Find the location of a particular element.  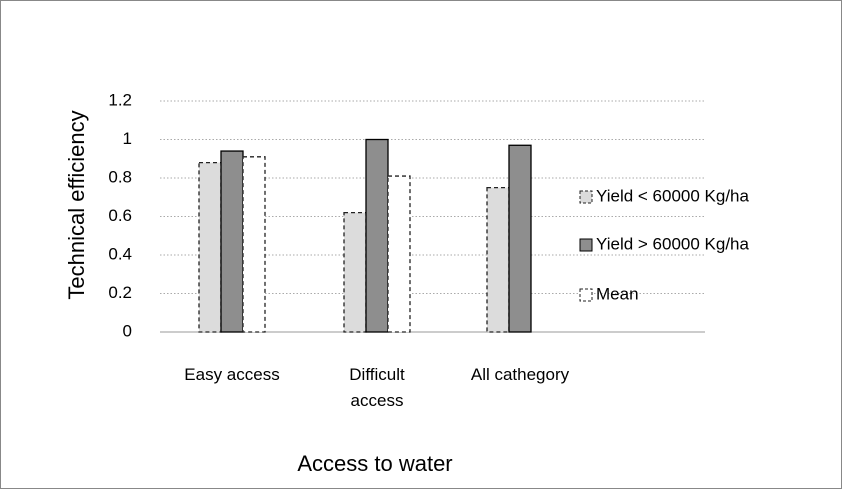

y-tick-label: 0.4 is located at coordinates (120, 253).